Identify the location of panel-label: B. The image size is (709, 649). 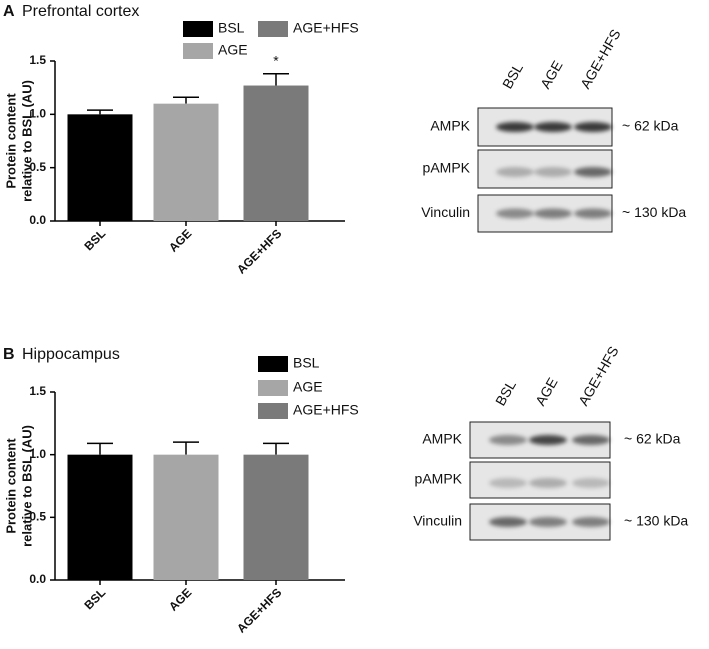
(9, 354).